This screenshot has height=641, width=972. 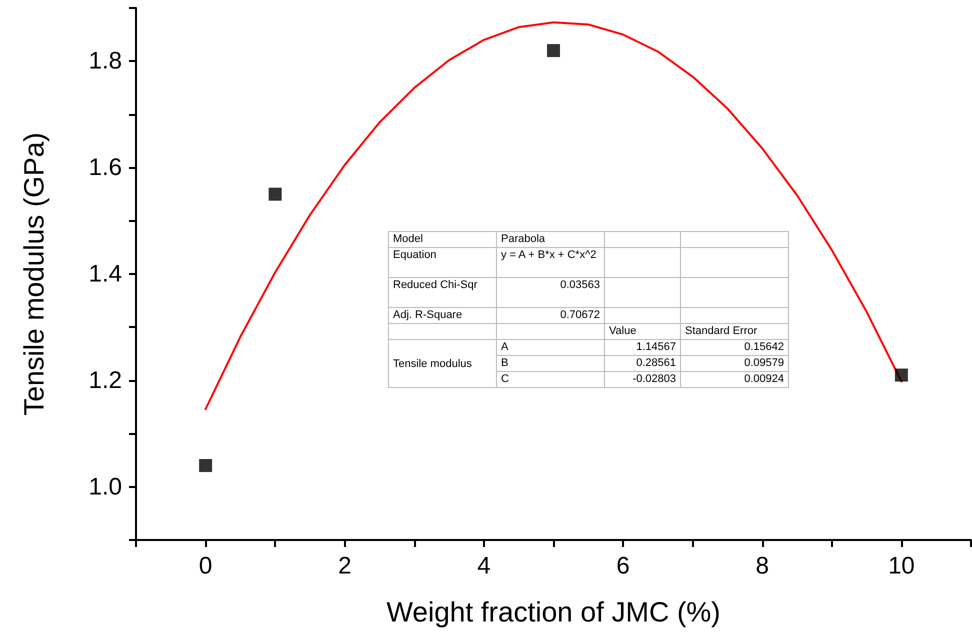 I want to click on annotation: A, so click(x=550, y=348).